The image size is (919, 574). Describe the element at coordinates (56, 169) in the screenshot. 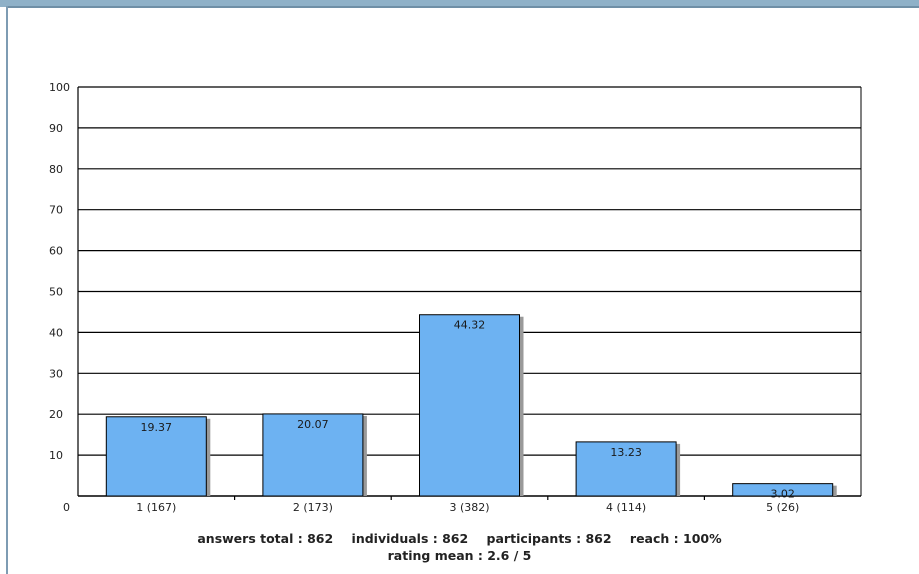

I see `y-tick-label: 80` at that location.